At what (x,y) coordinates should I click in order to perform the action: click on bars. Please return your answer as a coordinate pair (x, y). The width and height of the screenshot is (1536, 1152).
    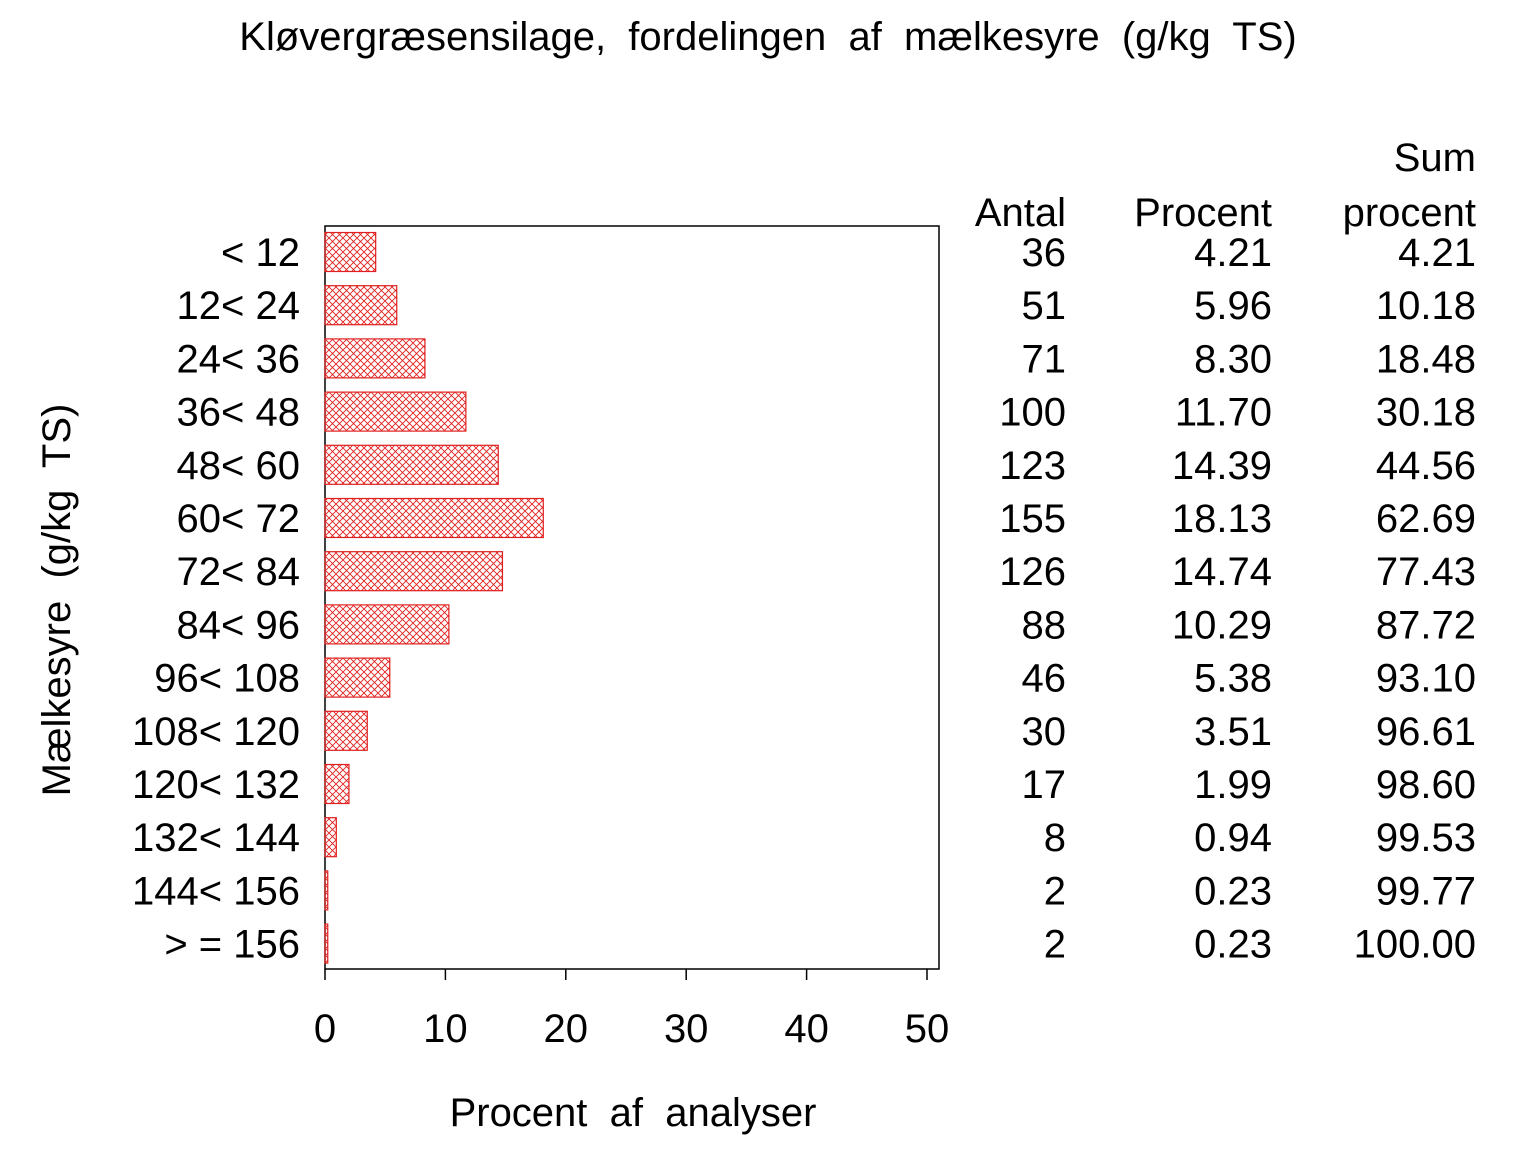
    Looking at the image, I should click on (434, 597).